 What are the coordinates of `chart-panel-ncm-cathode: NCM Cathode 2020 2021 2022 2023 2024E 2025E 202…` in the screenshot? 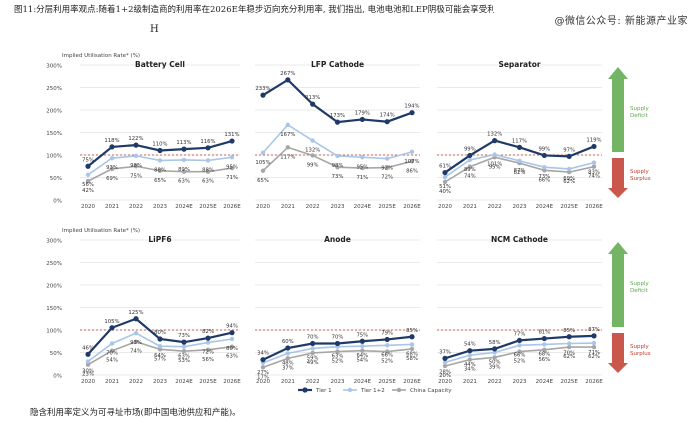 It's located at (520, 310).